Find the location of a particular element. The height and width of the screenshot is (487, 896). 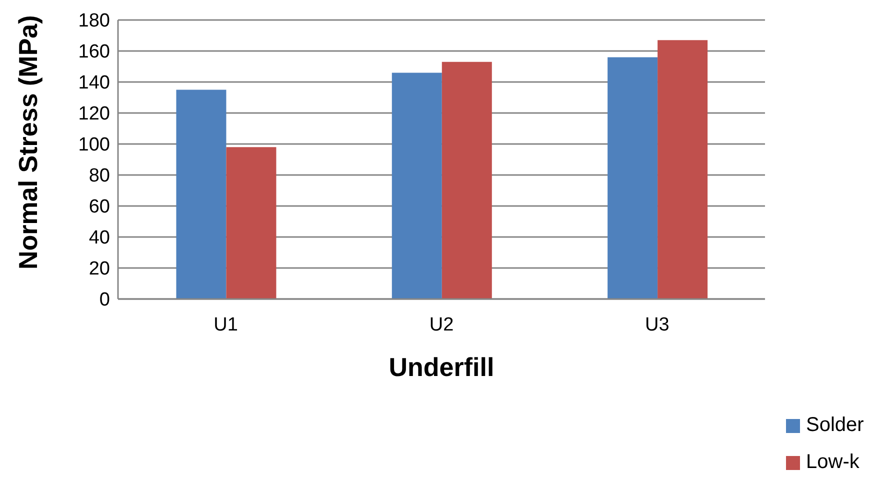

y-tick-label: 140 is located at coordinates (94, 83).